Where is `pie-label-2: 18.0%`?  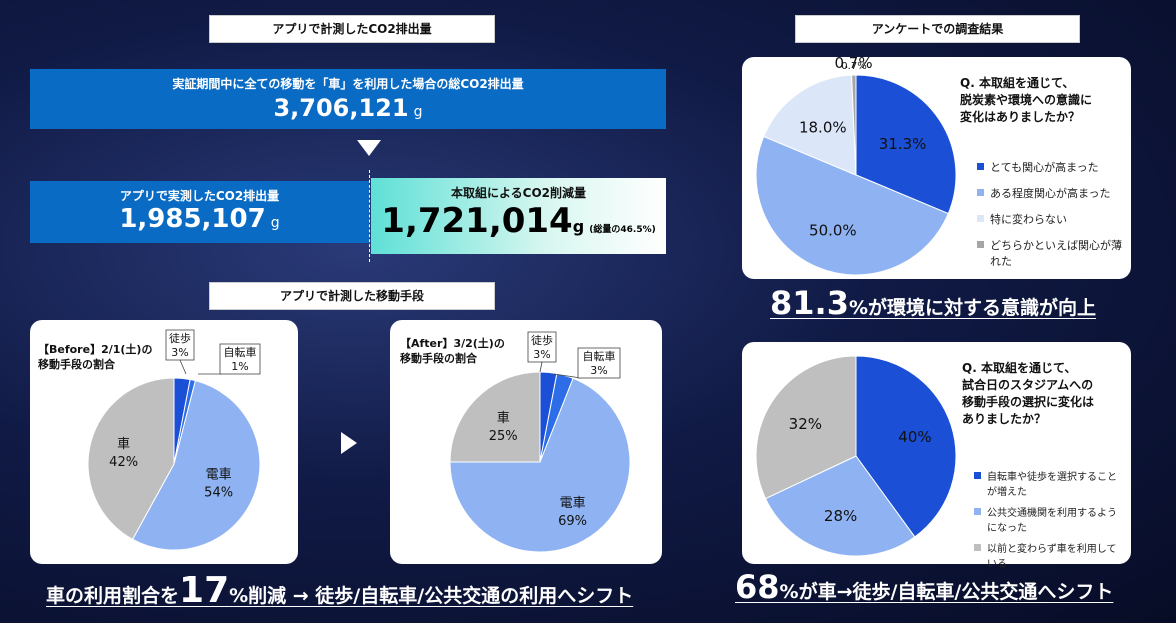 pie-label-2: 18.0% is located at coordinates (823, 127).